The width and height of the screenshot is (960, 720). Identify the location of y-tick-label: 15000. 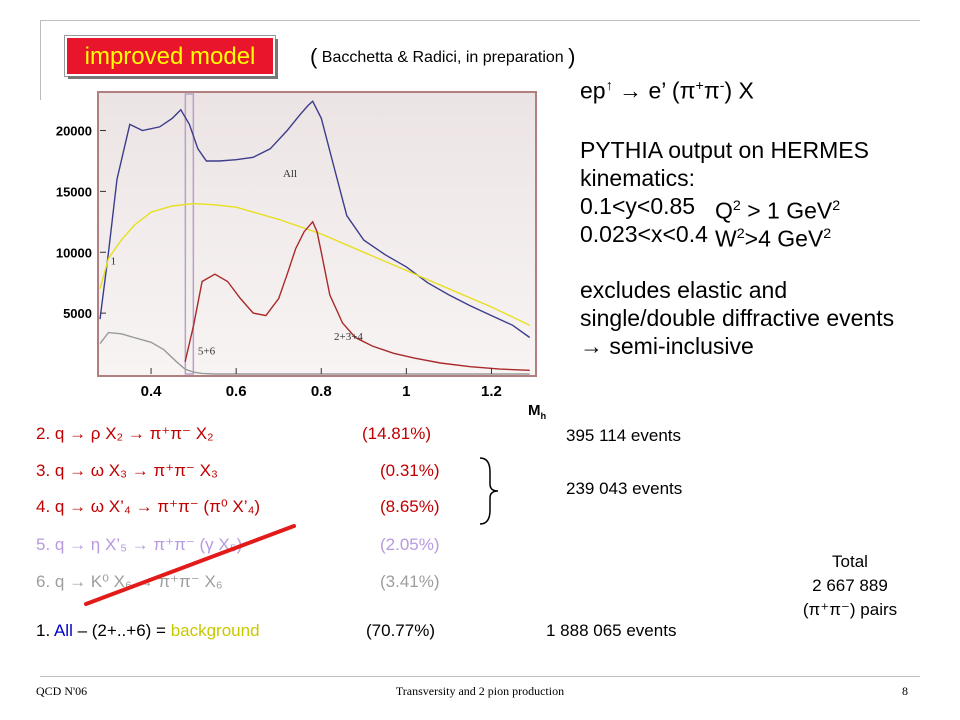
(74, 191).